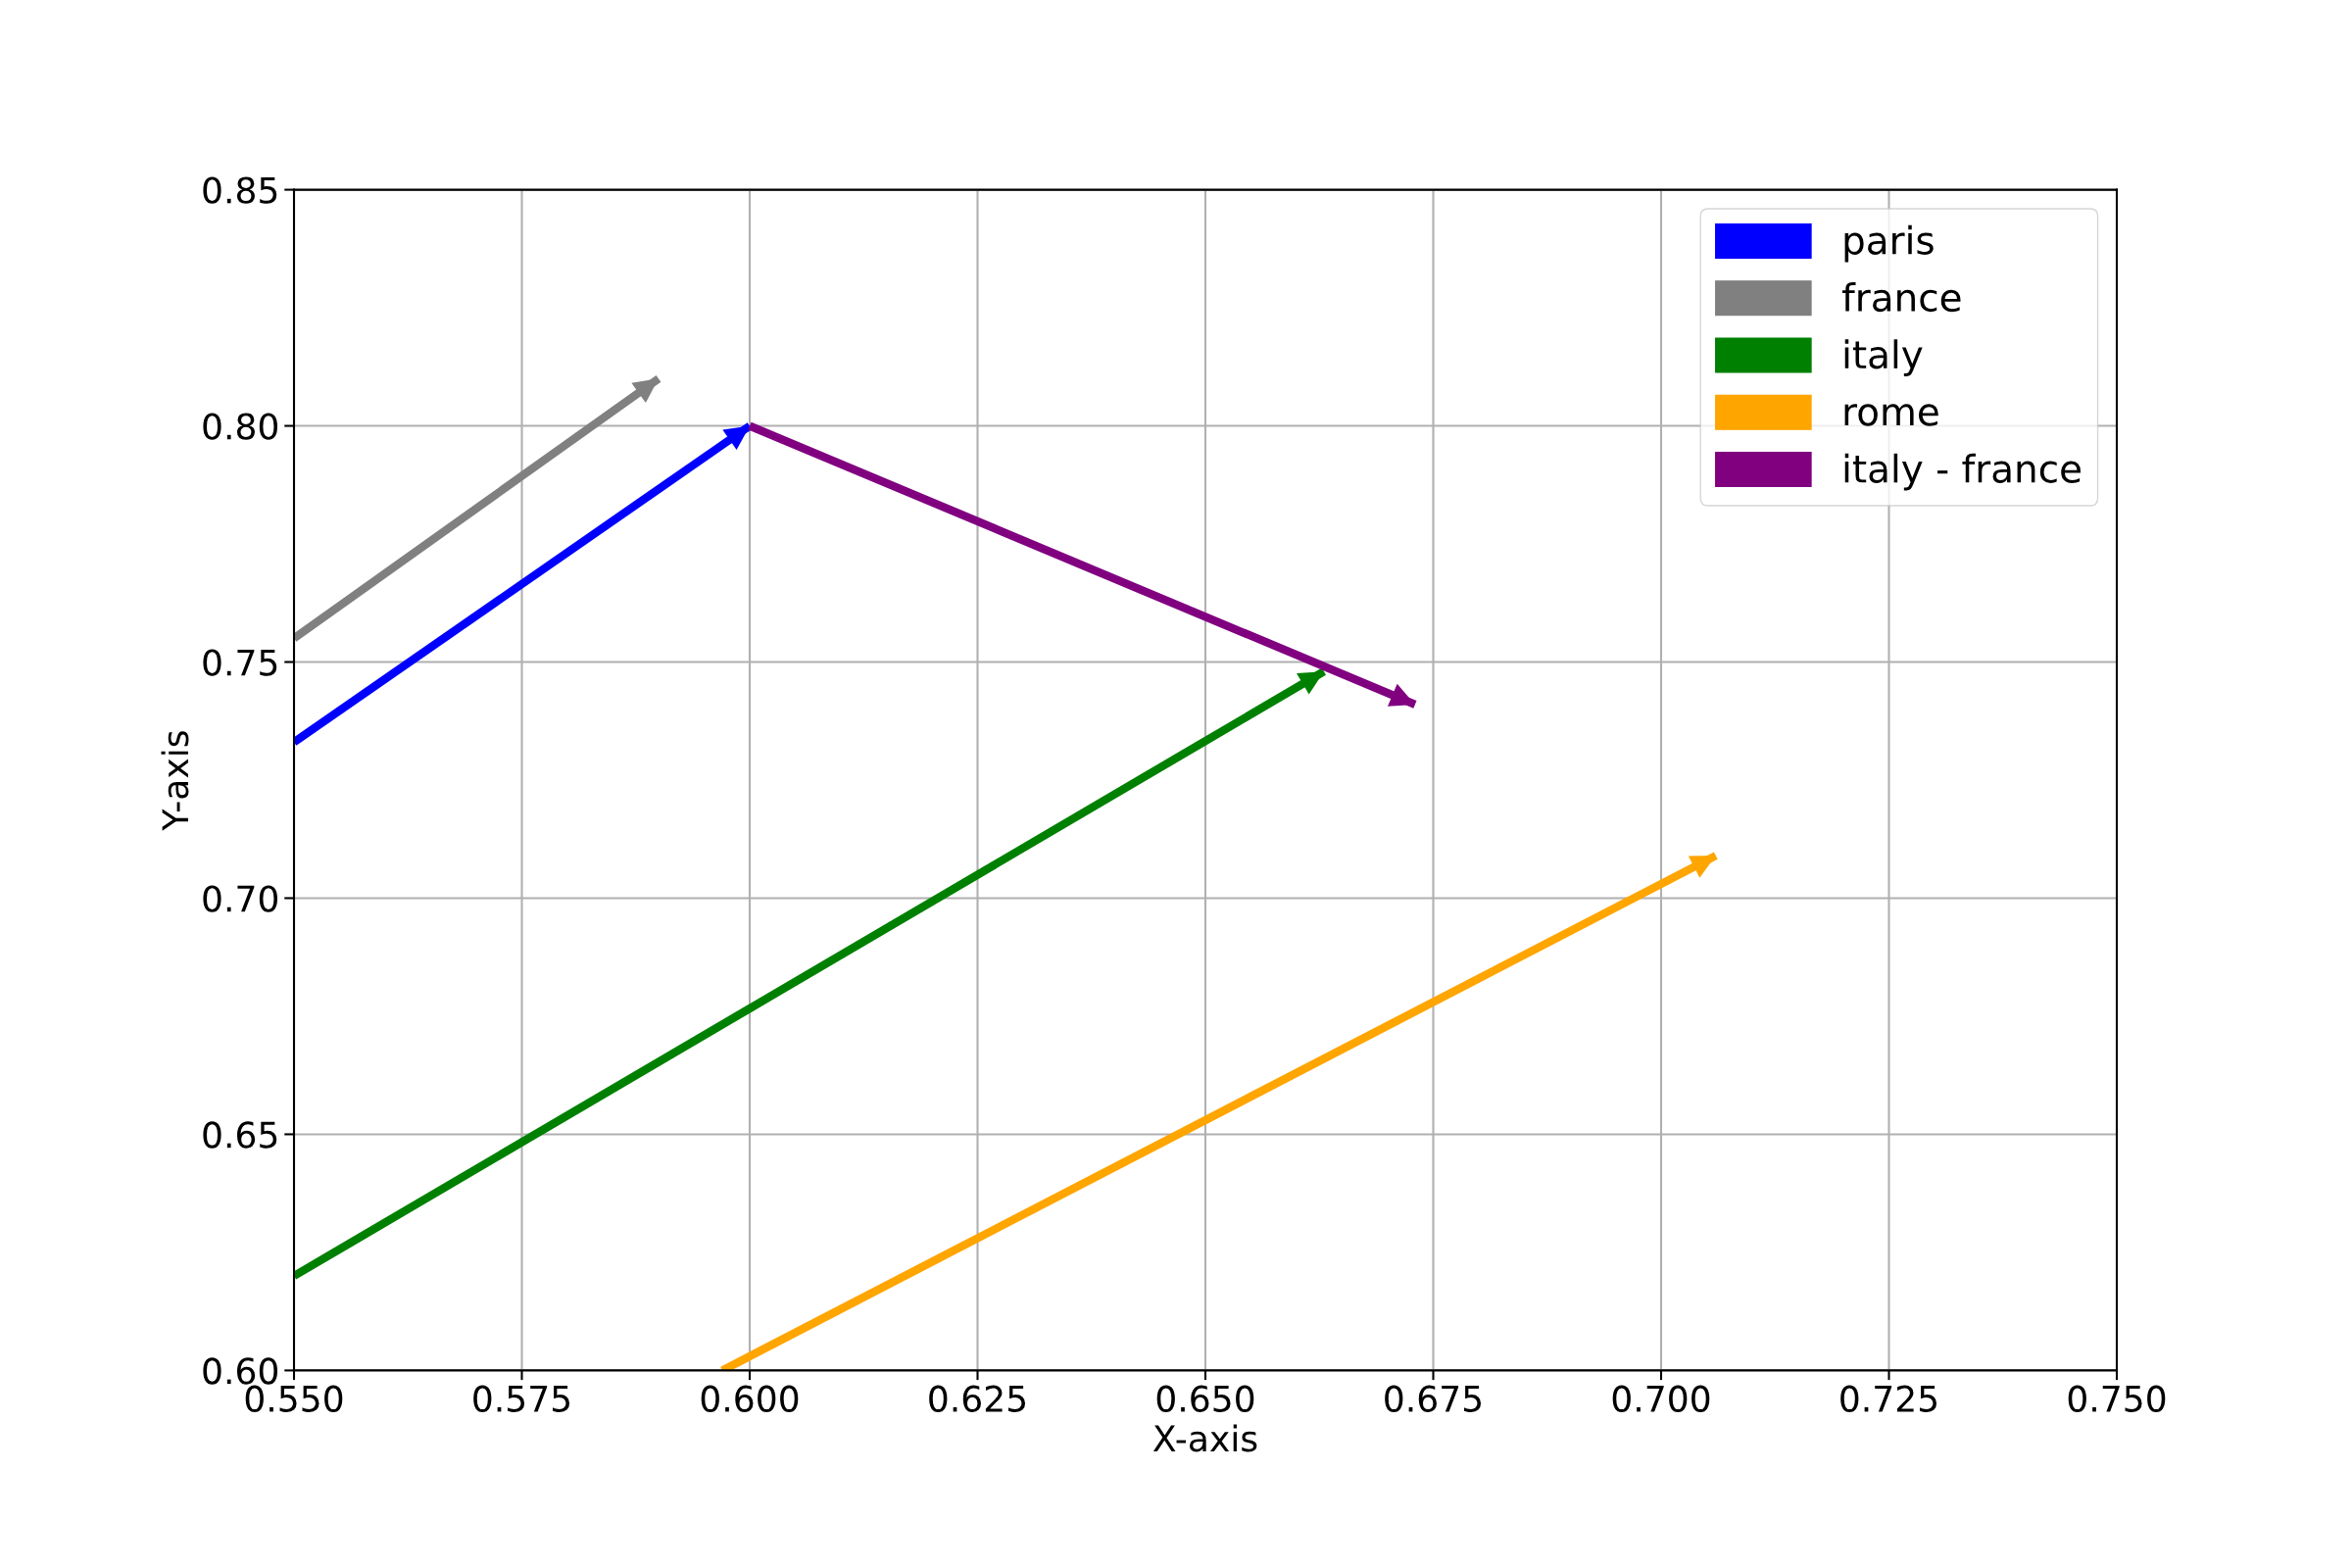  Describe the element at coordinates (240, 662) in the screenshot. I see `y-tick-label: 0.75` at that location.